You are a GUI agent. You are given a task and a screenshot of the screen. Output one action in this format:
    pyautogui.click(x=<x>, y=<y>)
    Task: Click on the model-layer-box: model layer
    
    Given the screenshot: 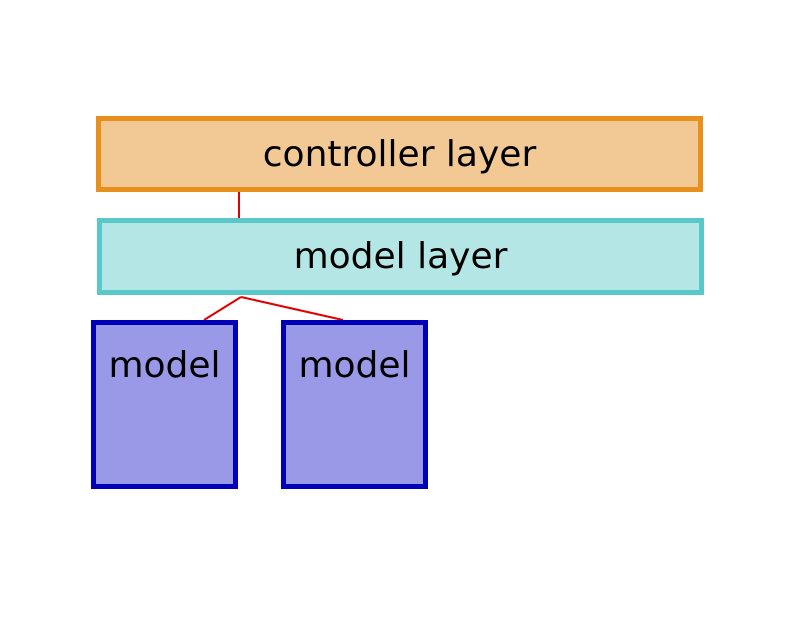 What is the action you would take?
    pyautogui.click(x=400, y=256)
    